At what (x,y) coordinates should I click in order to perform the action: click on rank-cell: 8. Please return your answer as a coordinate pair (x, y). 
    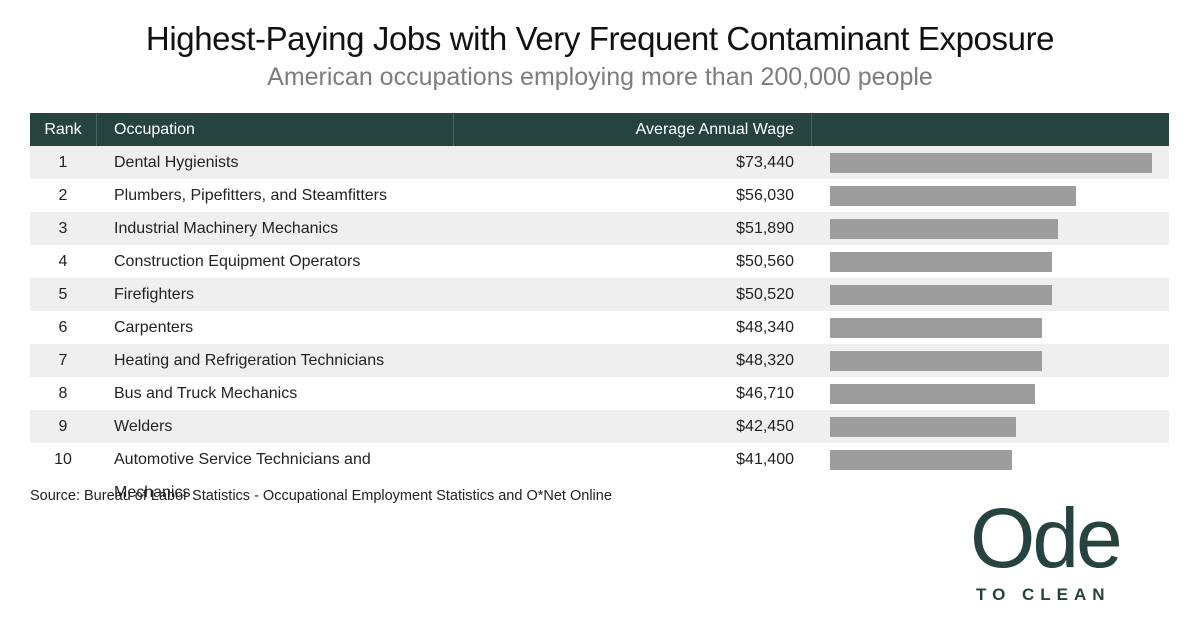
    Looking at the image, I should click on (63, 393).